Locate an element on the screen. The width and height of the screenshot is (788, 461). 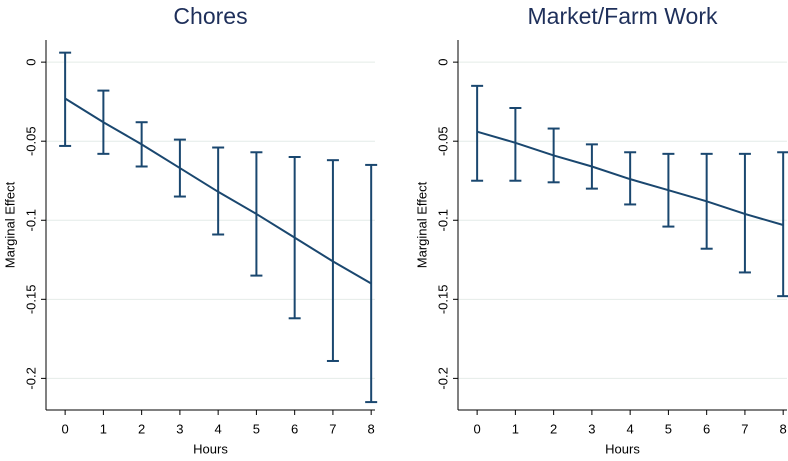
chart-title: Chores is located at coordinates (210, 16).